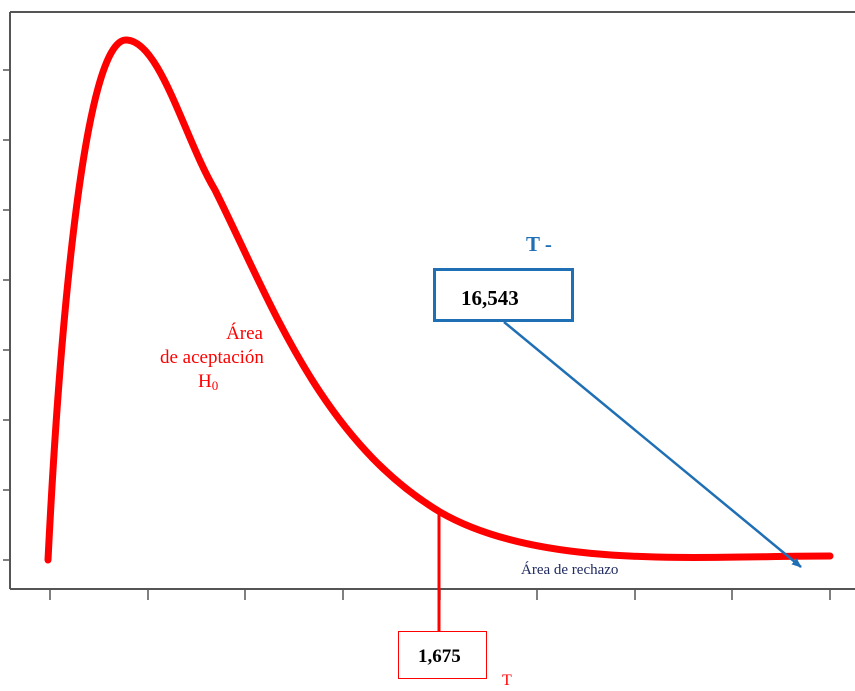  What do you see at coordinates (507, 680) in the screenshot?
I see `t-lower-label: T` at bounding box center [507, 680].